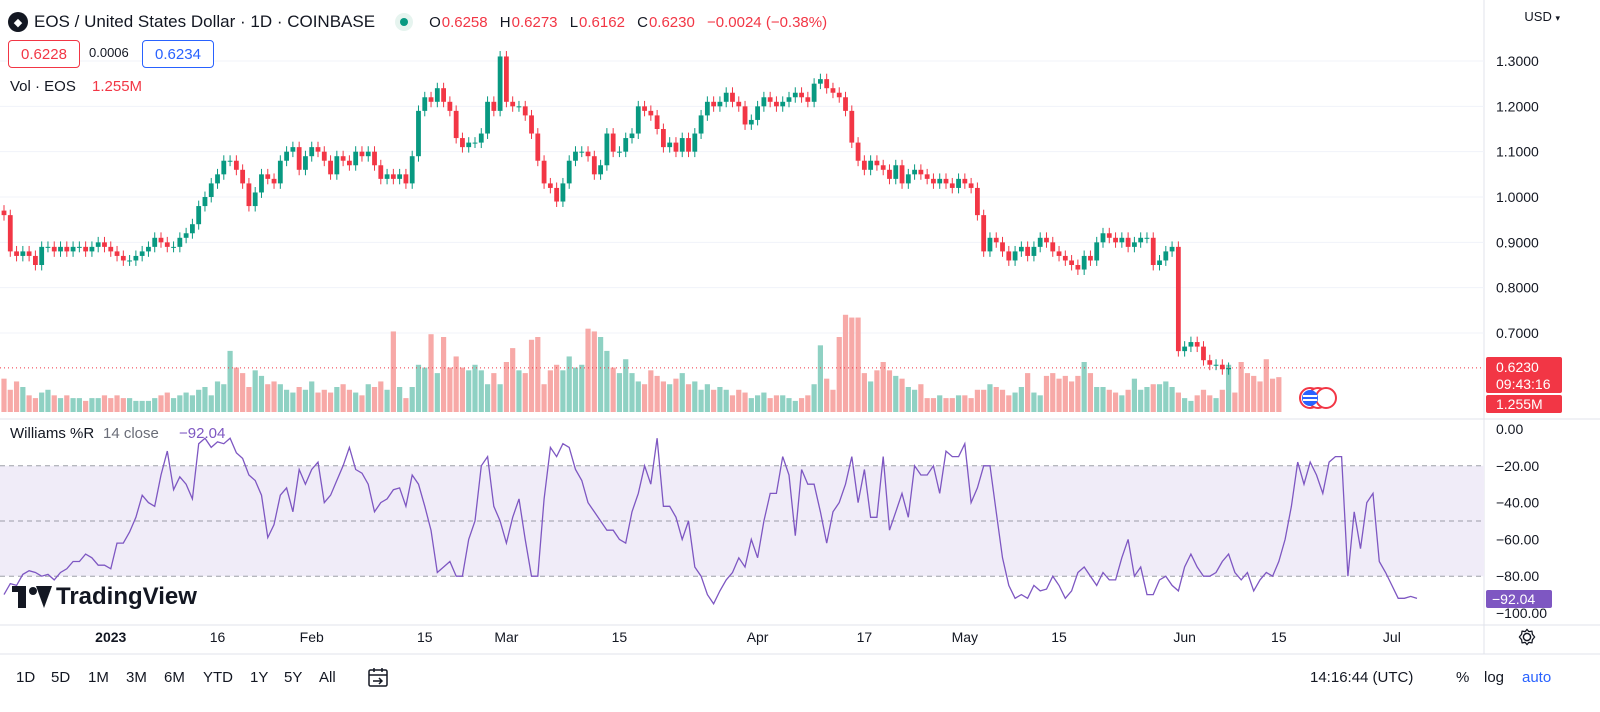 The height and width of the screenshot is (712, 1600). What do you see at coordinates (671, 22) in the screenshot?
I see `ohlc-close-value: 0.6230` at bounding box center [671, 22].